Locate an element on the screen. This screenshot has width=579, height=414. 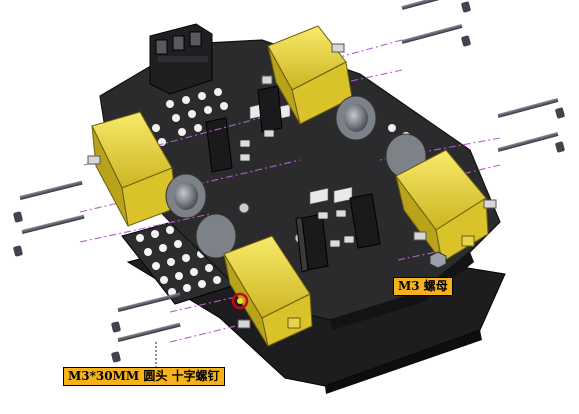
motor-mount-brackets is located at coordinates (293, 179).